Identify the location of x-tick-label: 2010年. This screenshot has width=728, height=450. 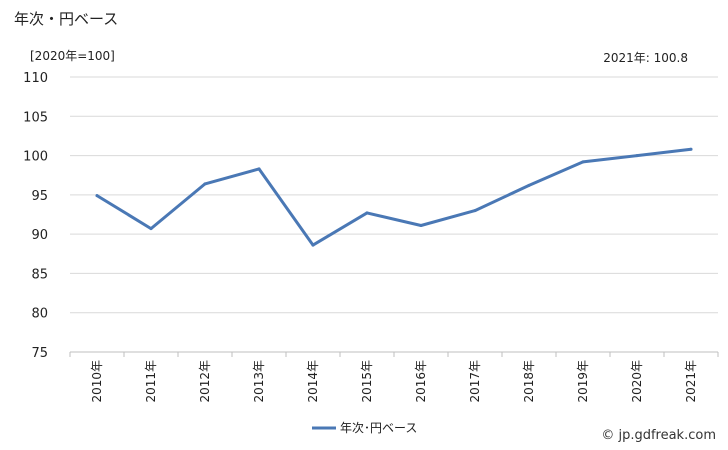
(97, 381).